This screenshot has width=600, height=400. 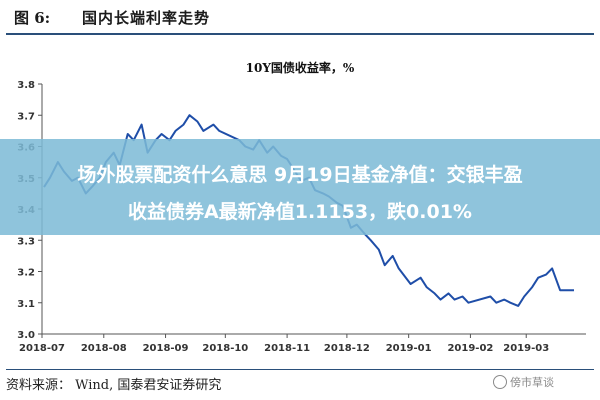 I want to click on y-tick-label: 3.8, so click(x=26, y=85).